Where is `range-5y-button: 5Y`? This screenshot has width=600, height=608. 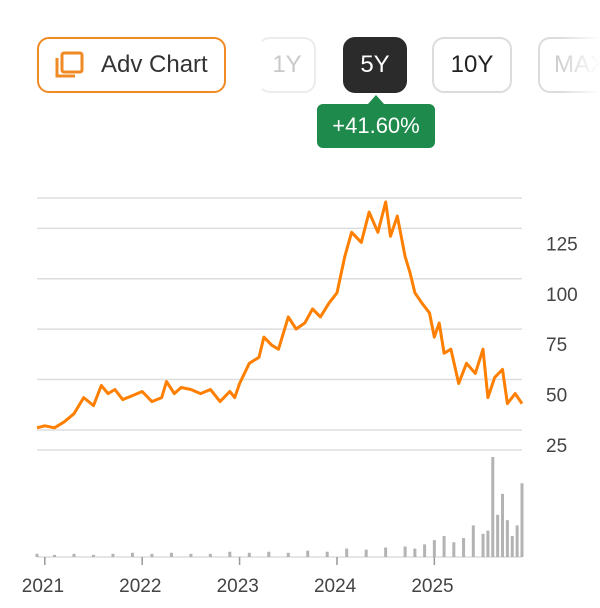
range-5y-button: 5Y is located at coordinates (375, 65).